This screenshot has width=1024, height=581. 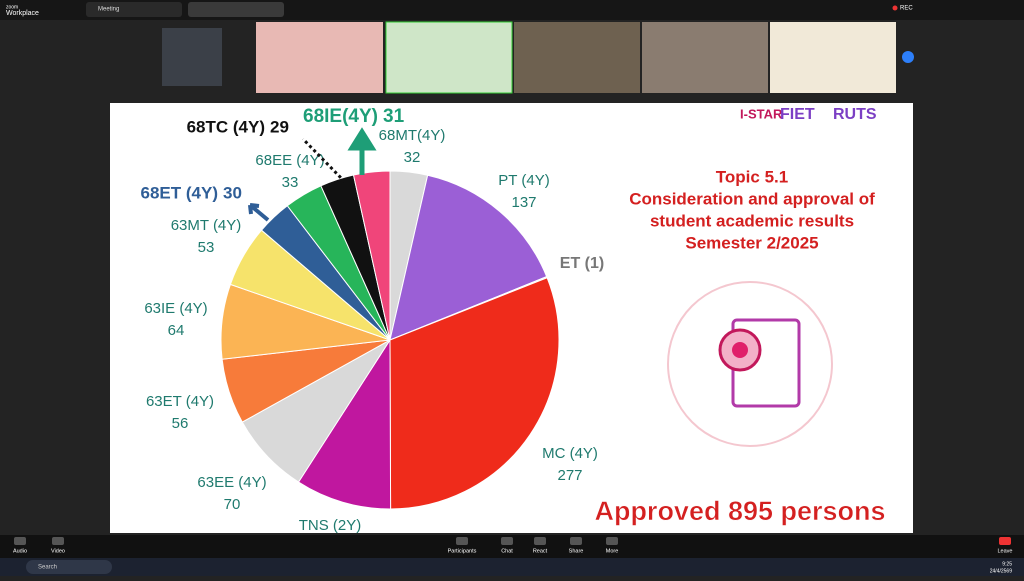 I want to click on logo: I-STAR, so click(x=761, y=113).